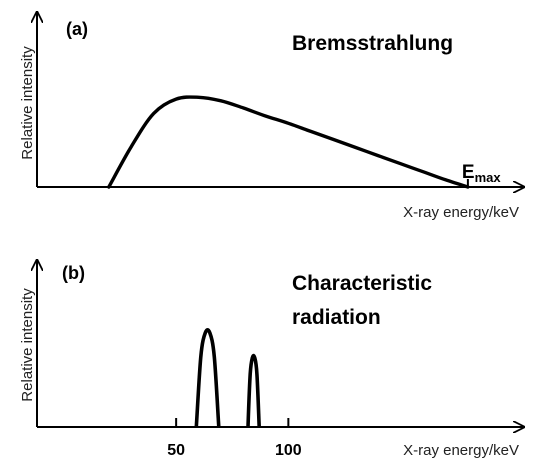 The width and height of the screenshot is (537, 476). I want to click on panel-a-ylabel: Relative intensity, so click(27, 103).